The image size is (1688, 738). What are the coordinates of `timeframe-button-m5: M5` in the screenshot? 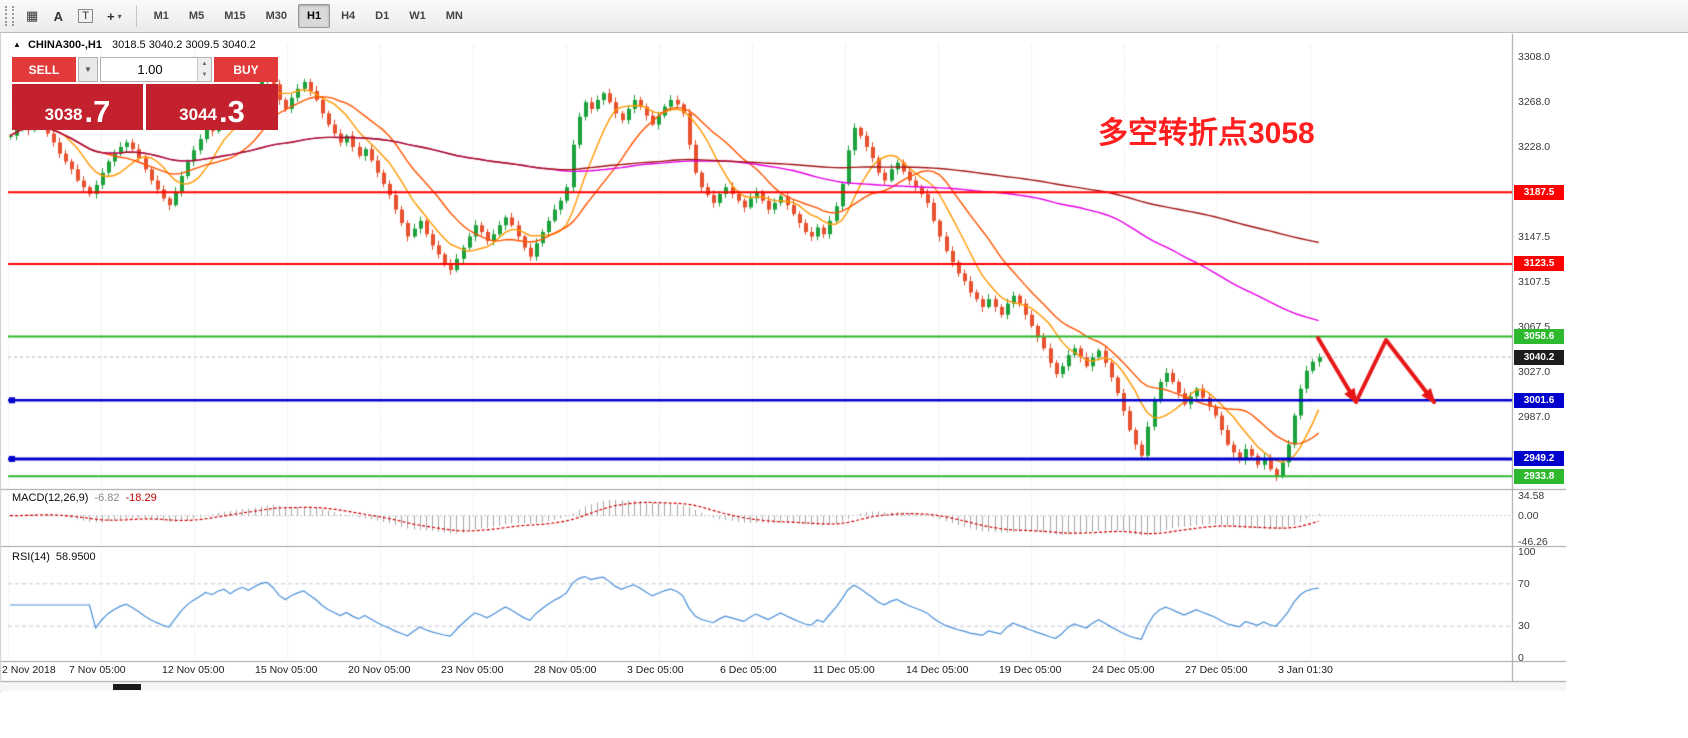 It's located at (196, 16).